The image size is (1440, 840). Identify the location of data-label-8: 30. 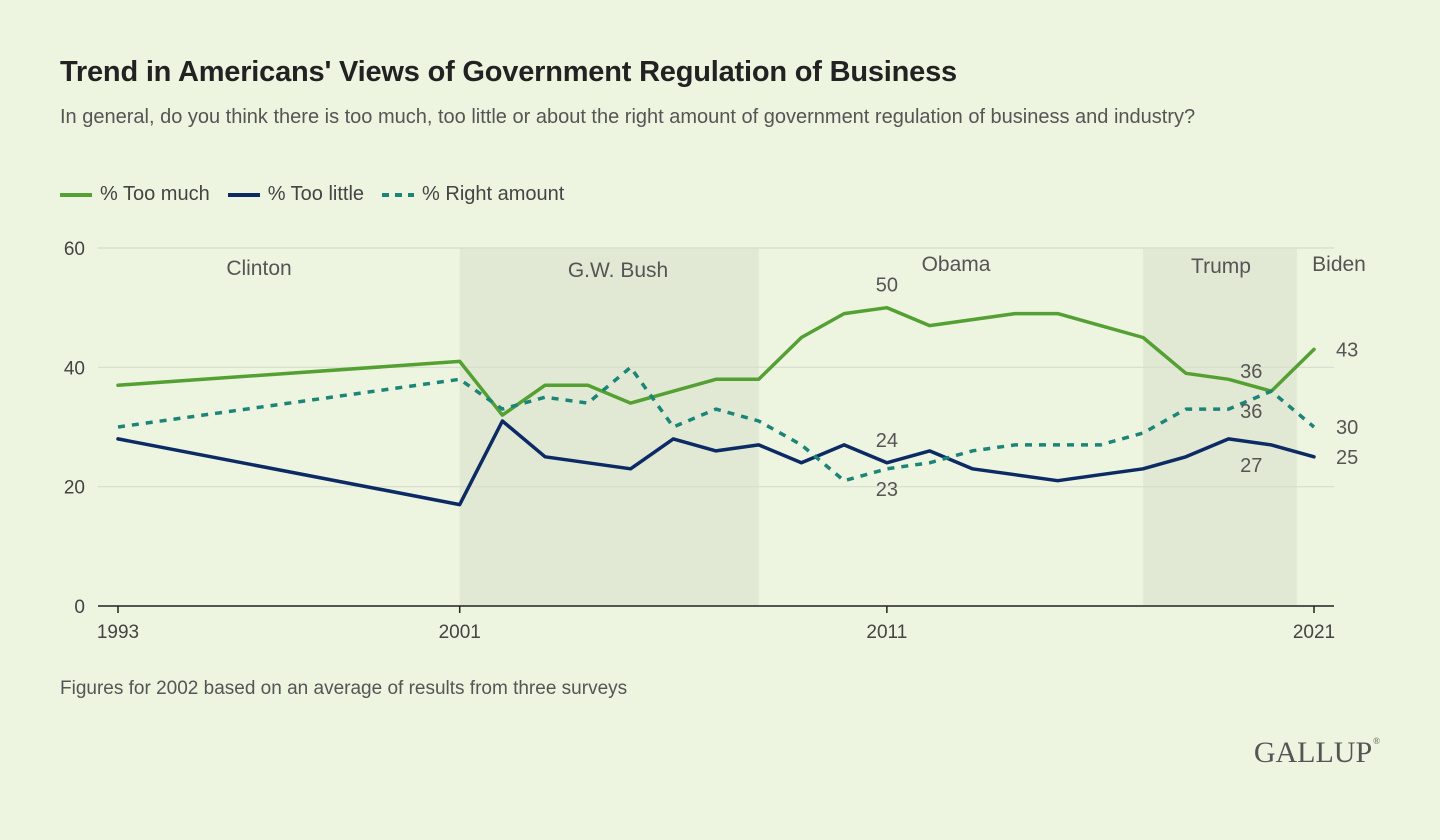
(1347, 428).